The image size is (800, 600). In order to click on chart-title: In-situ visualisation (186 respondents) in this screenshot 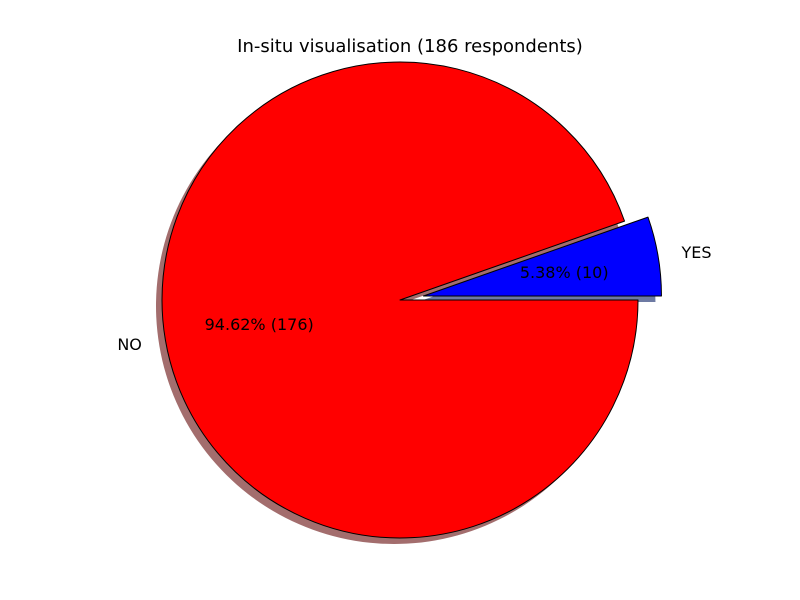, I will do `click(410, 46)`.